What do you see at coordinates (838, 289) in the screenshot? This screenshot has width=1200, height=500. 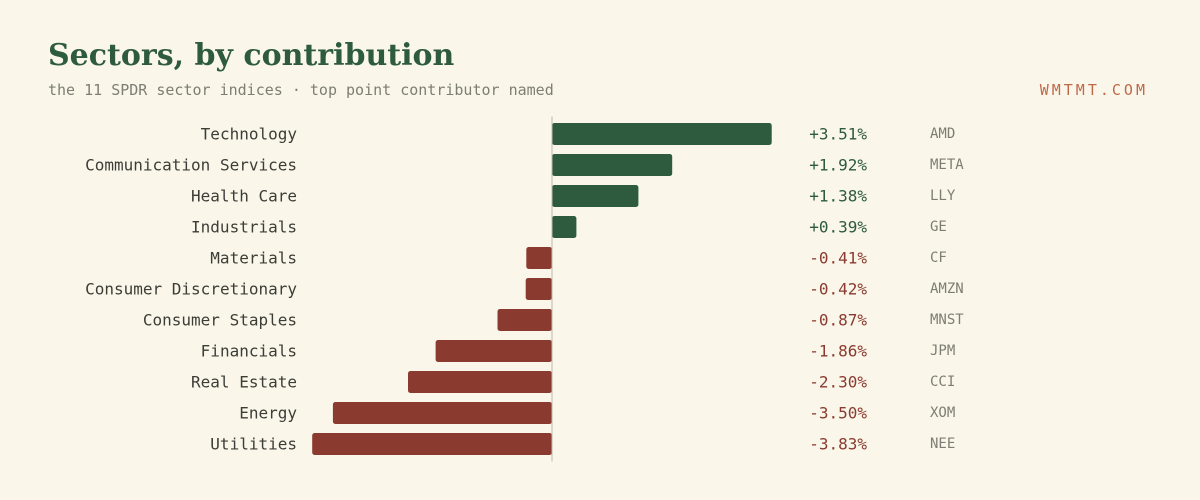 I see `value-label: -0.42%` at bounding box center [838, 289].